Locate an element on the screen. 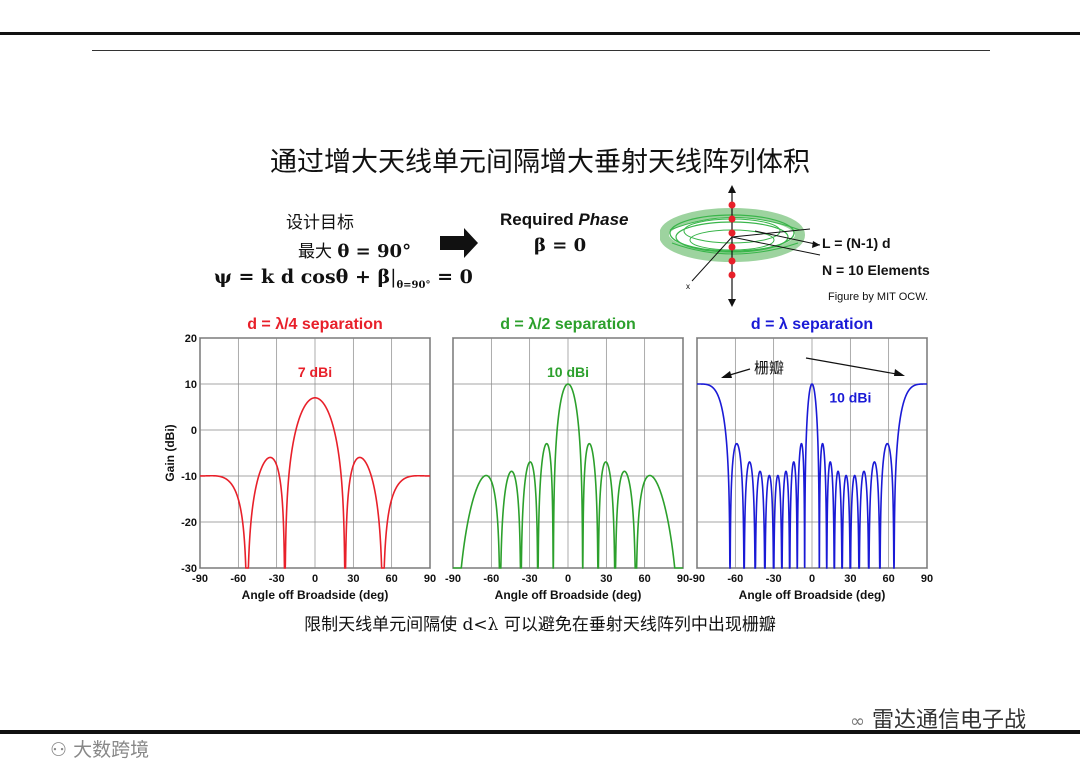  channel-watermark: ∞ 雷达通信电子战 is located at coordinates (938, 718).